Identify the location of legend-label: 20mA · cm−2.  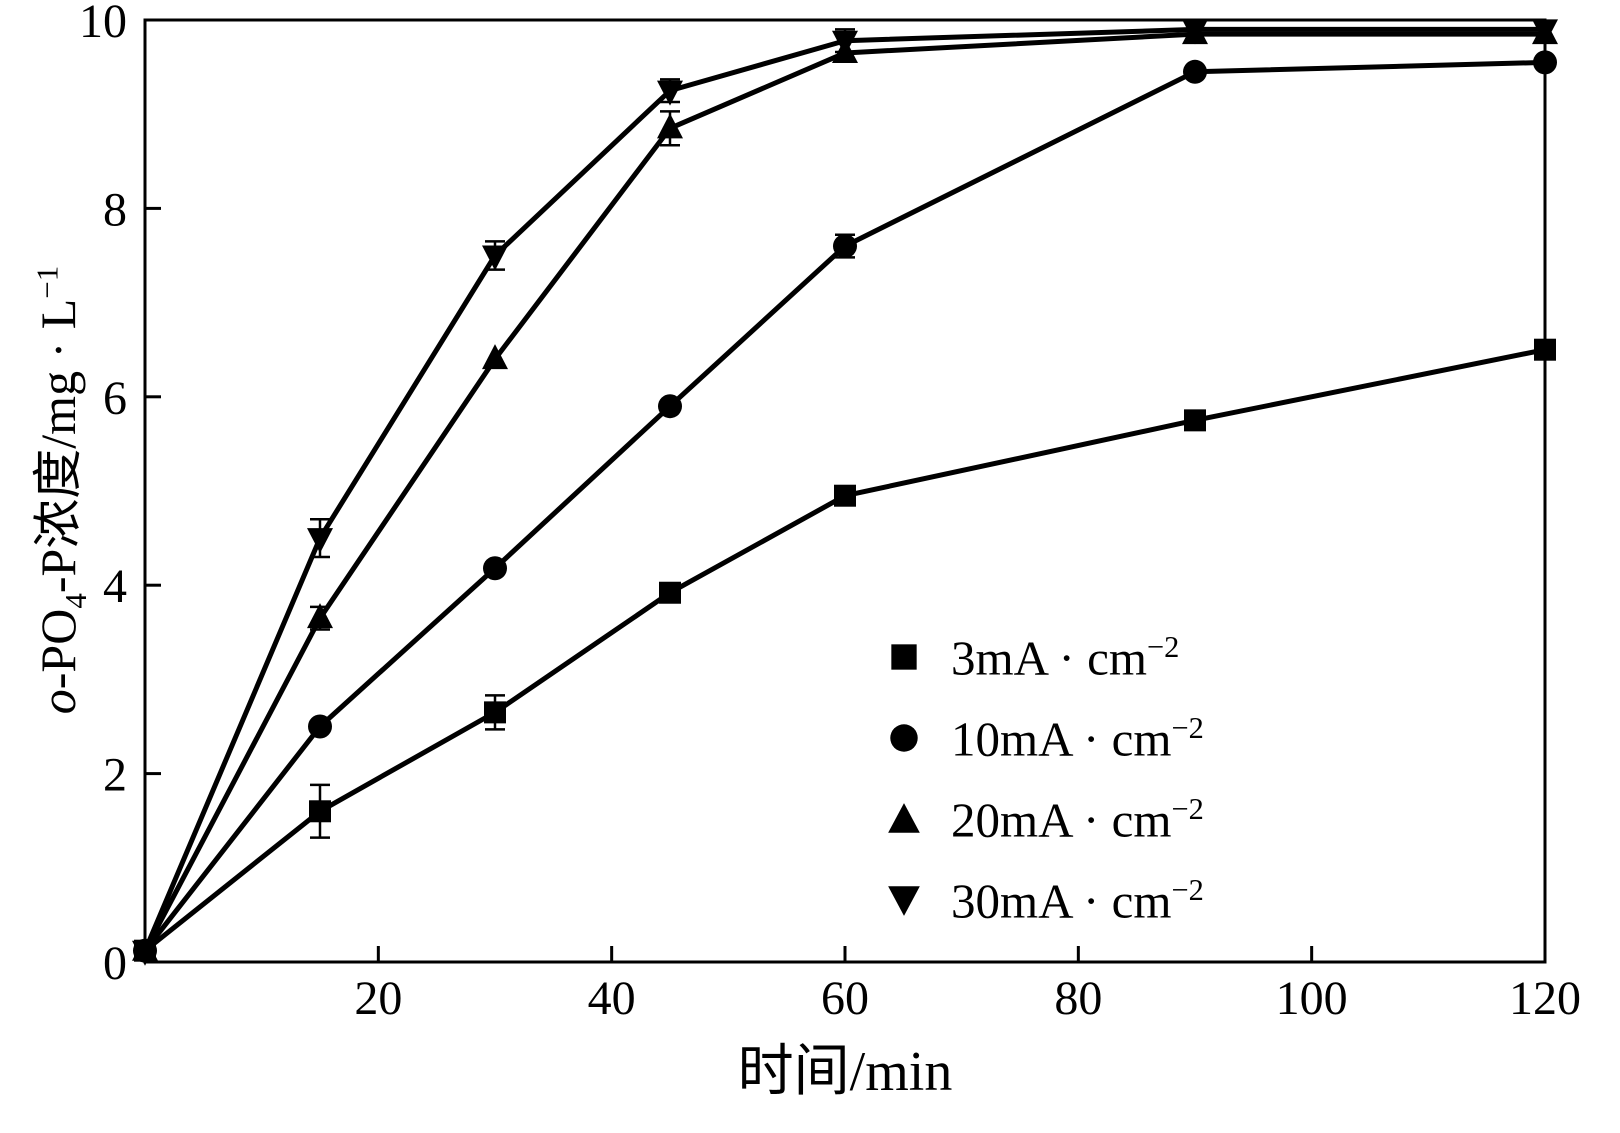
(1077, 819).